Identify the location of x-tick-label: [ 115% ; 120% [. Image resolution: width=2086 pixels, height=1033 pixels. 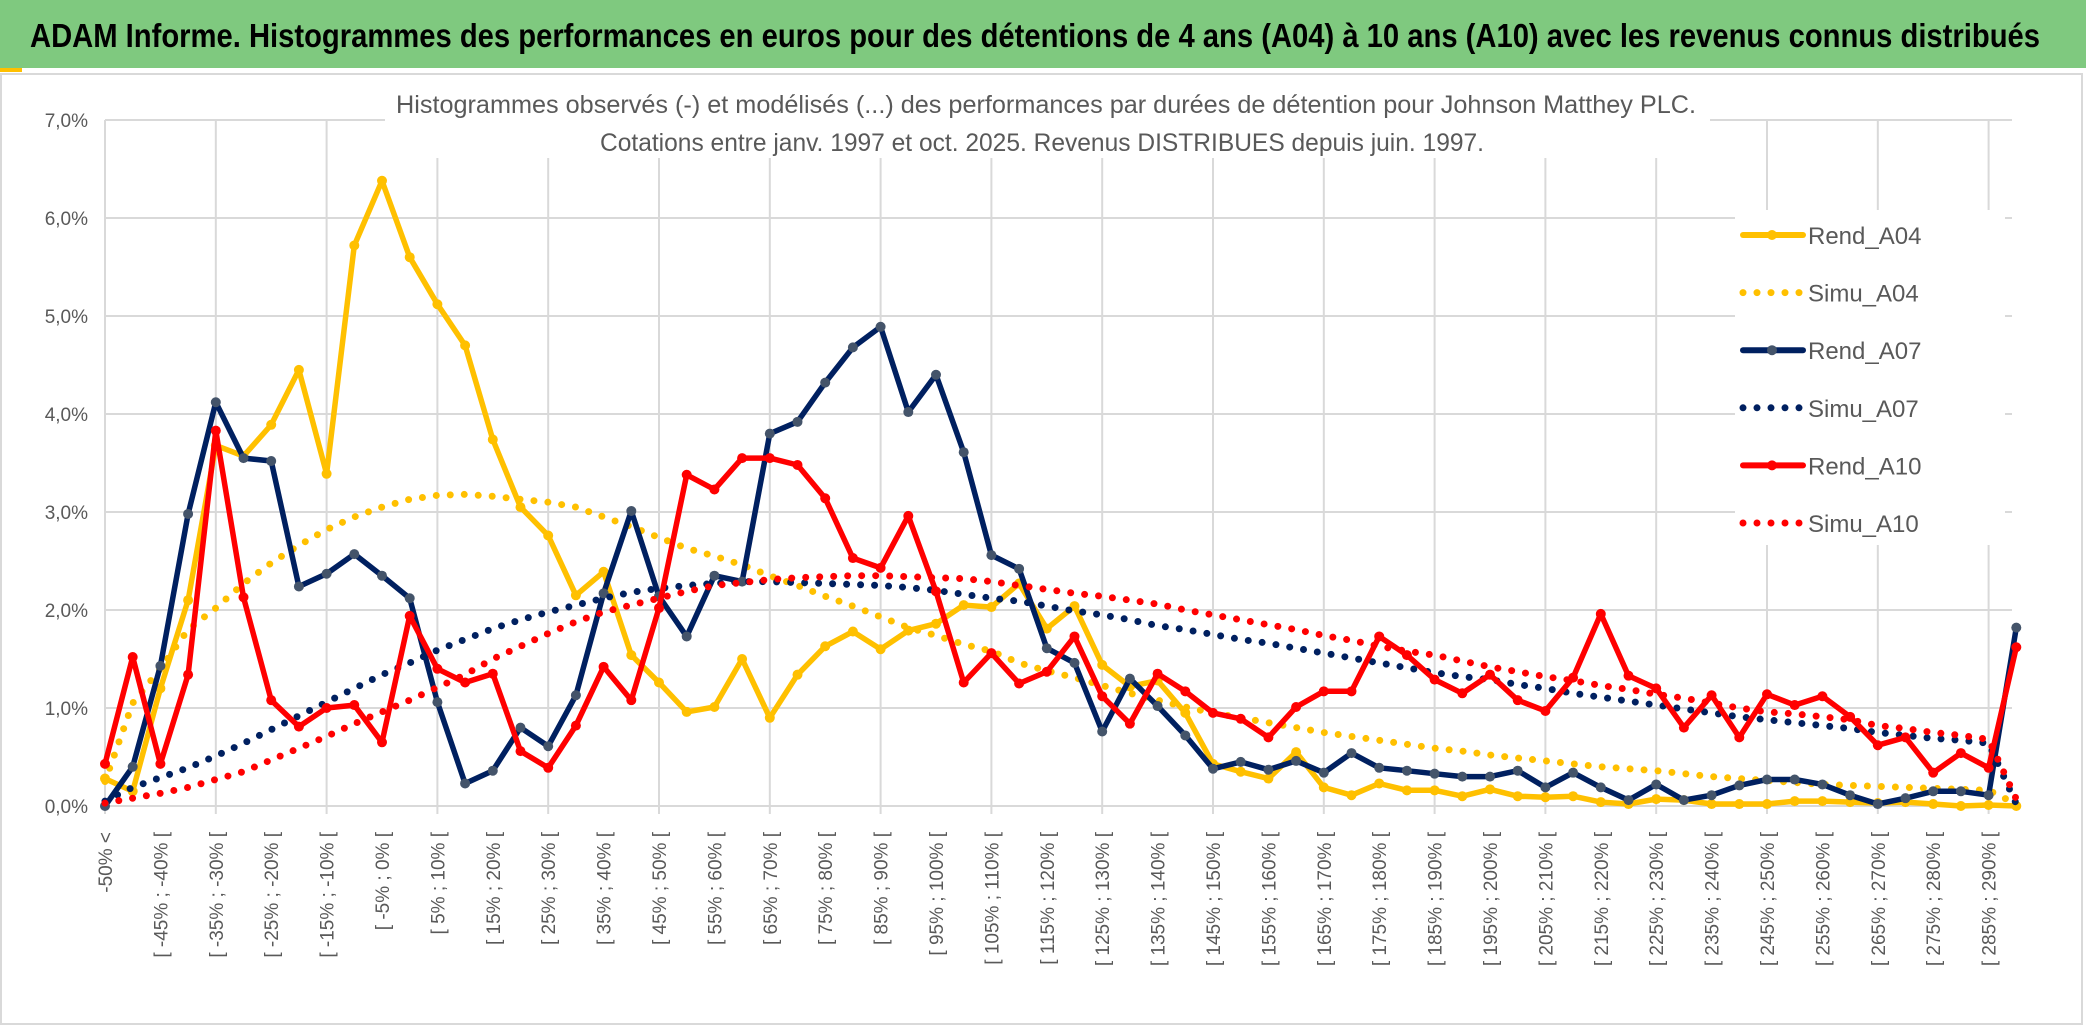
(1048, 897).